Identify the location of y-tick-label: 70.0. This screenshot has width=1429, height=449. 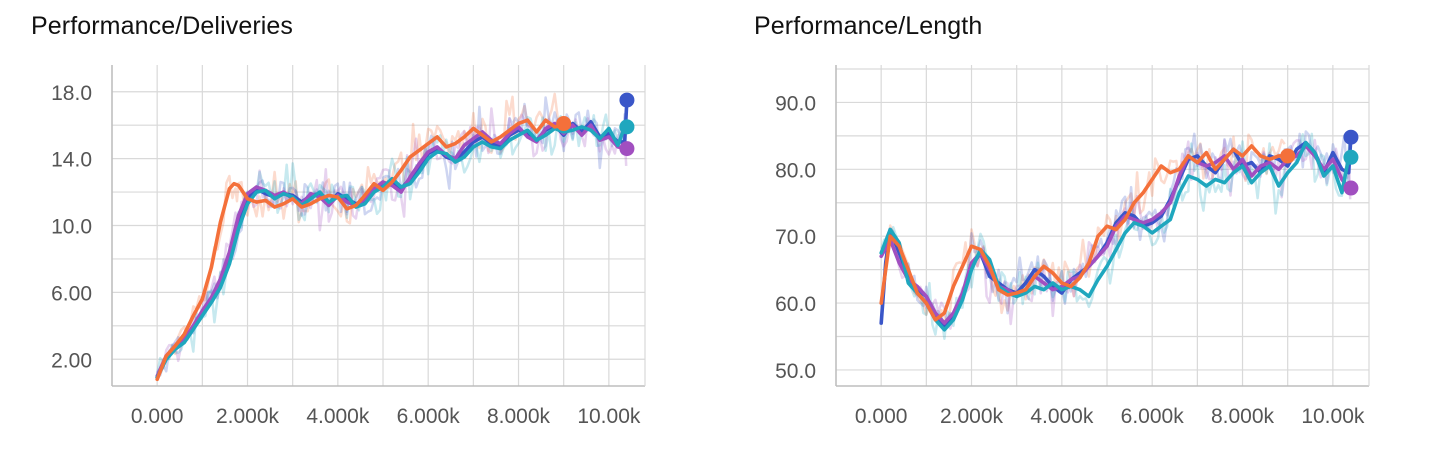
(795, 237).